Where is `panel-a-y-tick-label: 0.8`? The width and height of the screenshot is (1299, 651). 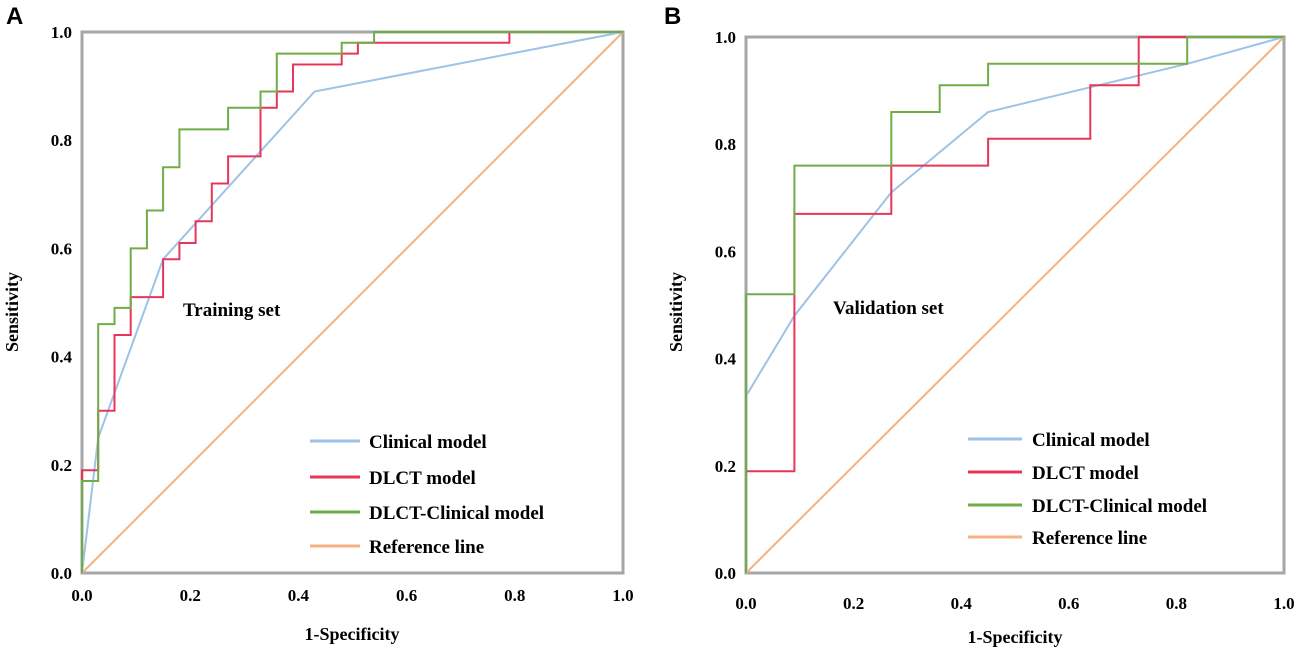
panel-a-y-tick-label: 0.8 is located at coordinates (61, 140).